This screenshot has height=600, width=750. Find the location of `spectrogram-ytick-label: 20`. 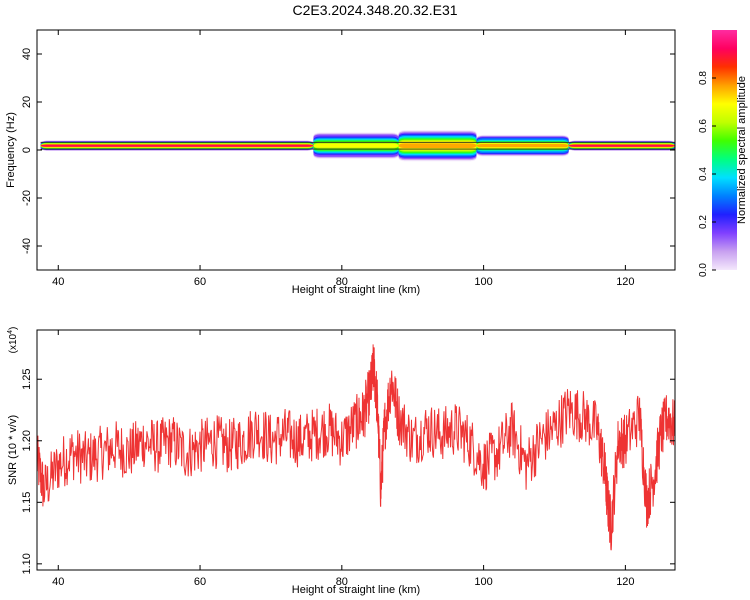

spectrogram-ytick-label: 20 is located at coordinates (27, 102).